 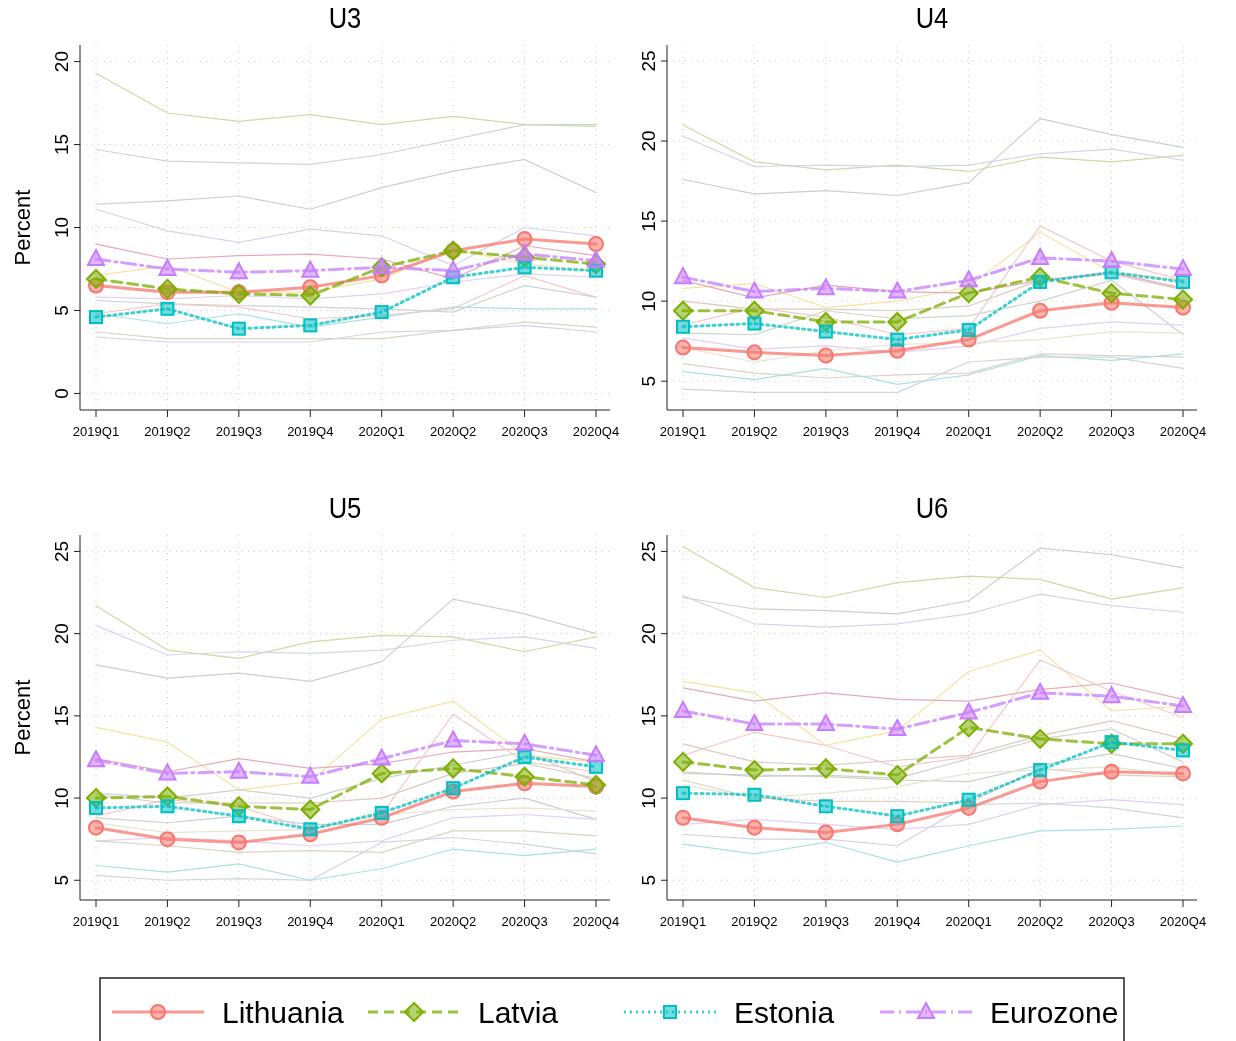 What do you see at coordinates (932, 18) in the screenshot?
I see `chart-title: U4` at bounding box center [932, 18].